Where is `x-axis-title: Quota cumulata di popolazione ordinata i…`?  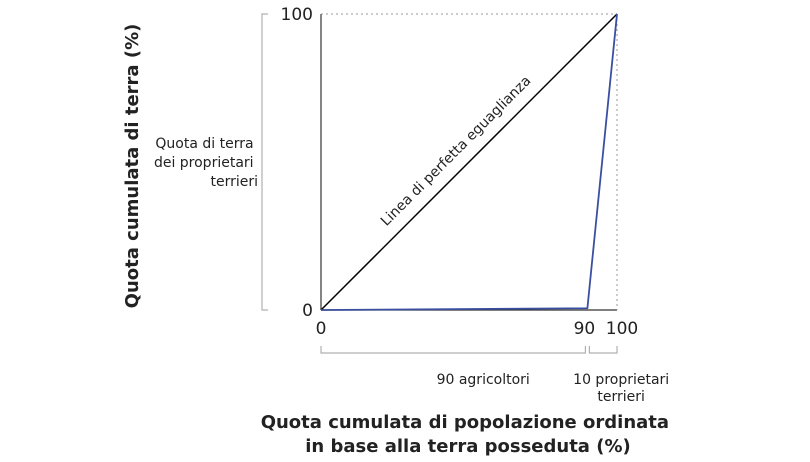 x-axis-title: Quota cumulata di popolazione ordinata i… is located at coordinates (468, 434).